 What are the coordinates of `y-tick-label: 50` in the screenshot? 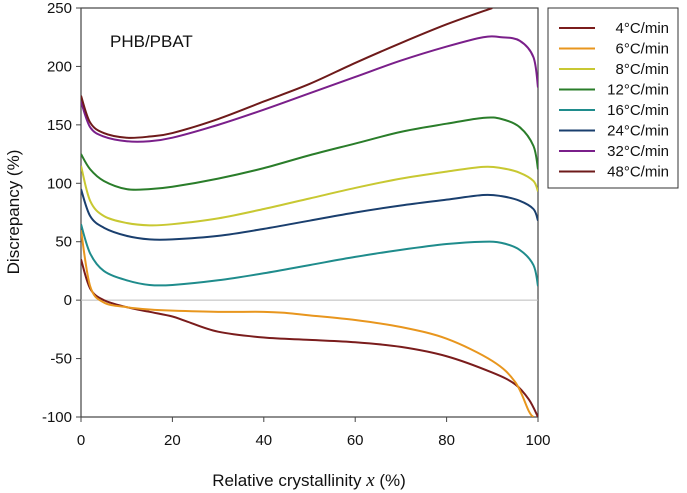 It's located at (63, 242).